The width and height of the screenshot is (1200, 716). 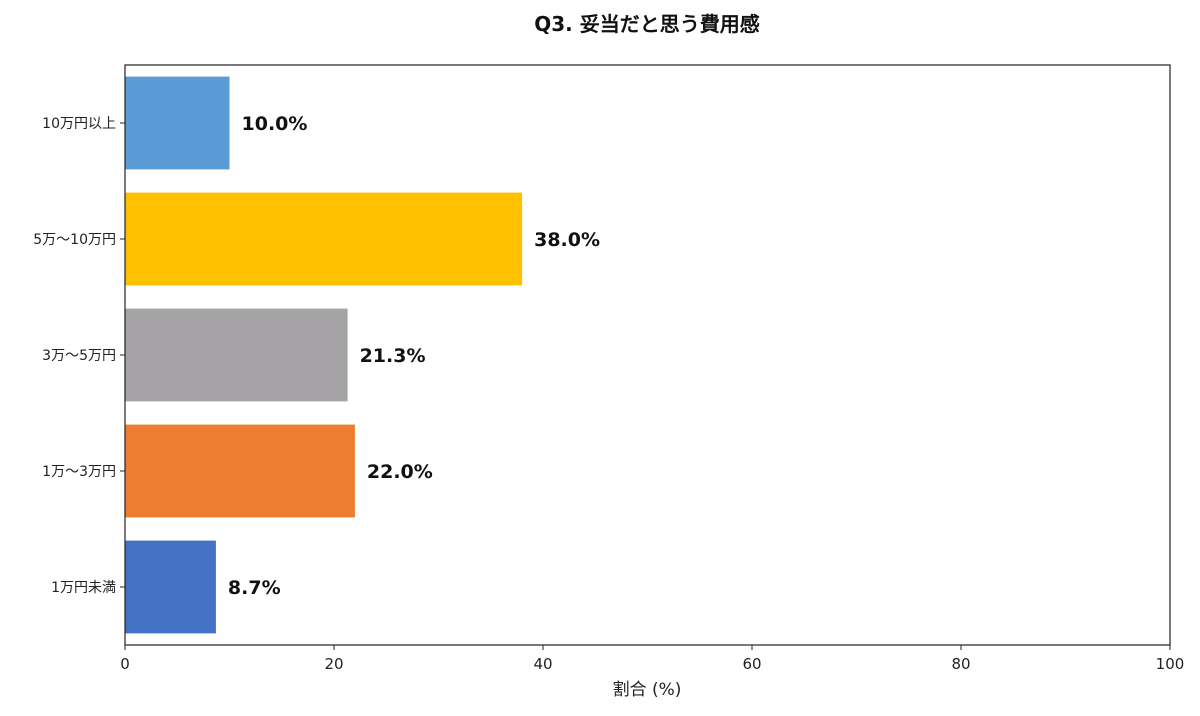 I want to click on x-tick-label: 20, so click(x=333, y=664).